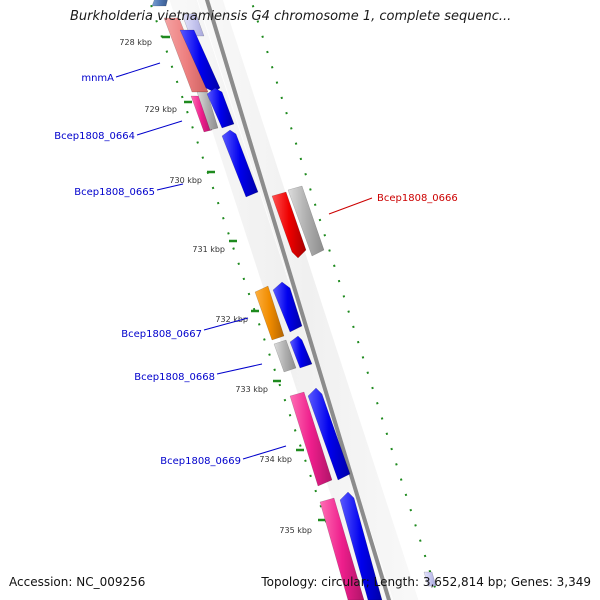 The height and width of the screenshot is (600, 600). Describe the element at coordinates (396, 582) in the screenshot. I see `length-label: Length:` at that location.